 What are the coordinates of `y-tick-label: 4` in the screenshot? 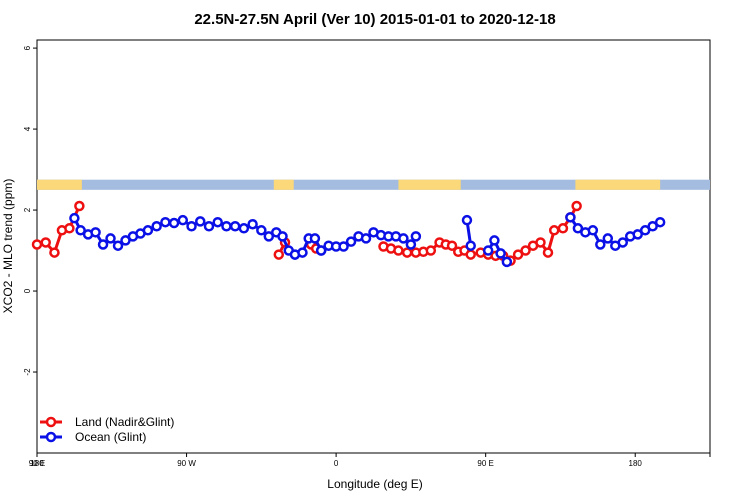 It's located at (27, 128).